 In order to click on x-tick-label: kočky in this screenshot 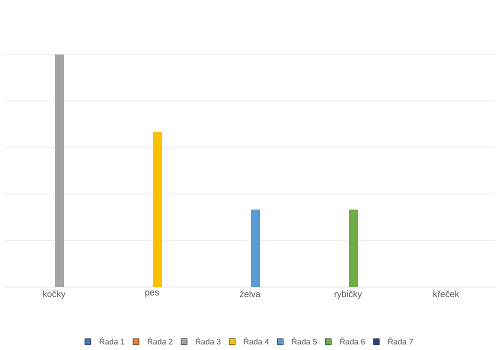, I will do `click(54, 294)`.